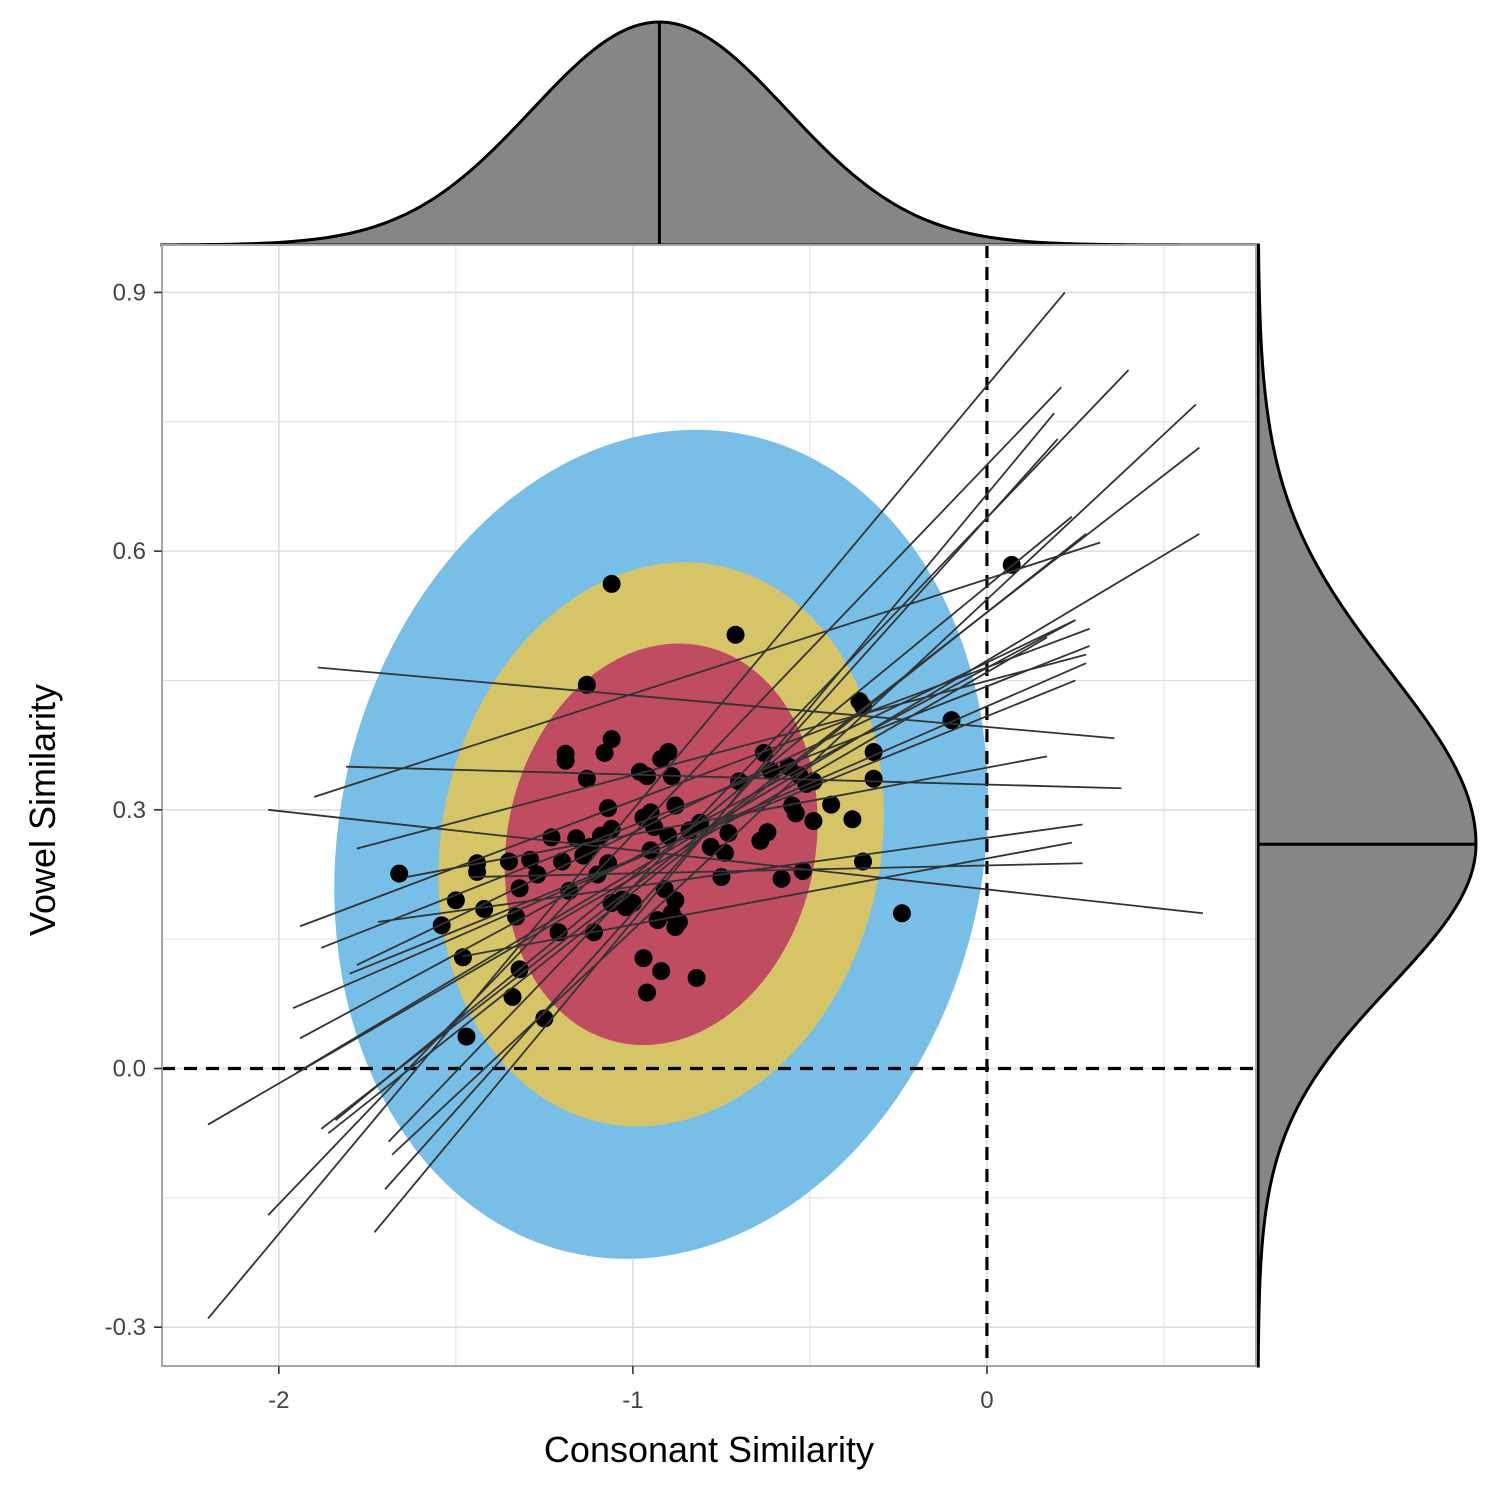 This screenshot has width=1500, height=1500. Describe the element at coordinates (129, 810) in the screenshot. I see `y-tick-label: 0.3` at that location.